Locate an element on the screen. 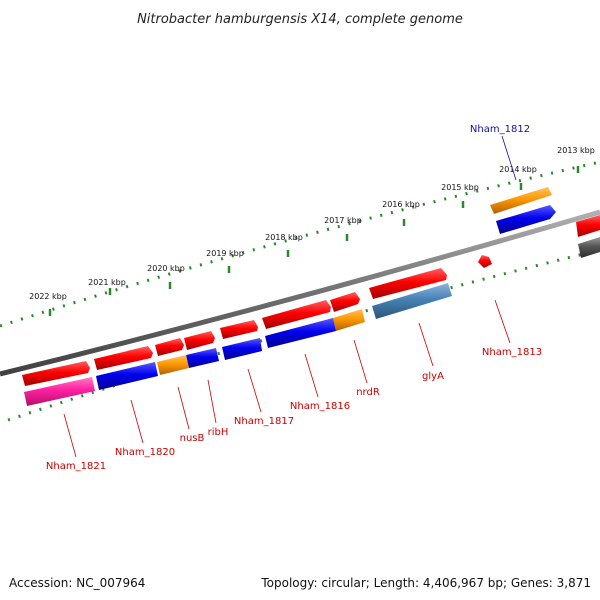  gene-label: Nham_1816 is located at coordinates (320, 406).